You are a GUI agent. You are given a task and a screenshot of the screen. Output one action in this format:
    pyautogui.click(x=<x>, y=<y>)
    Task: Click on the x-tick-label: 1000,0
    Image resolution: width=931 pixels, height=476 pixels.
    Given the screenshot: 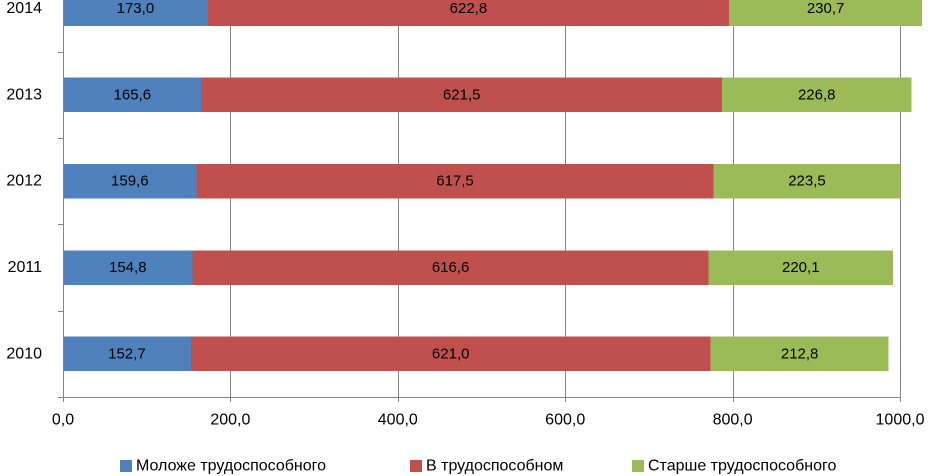 What is the action you would take?
    pyautogui.click(x=900, y=420)
    